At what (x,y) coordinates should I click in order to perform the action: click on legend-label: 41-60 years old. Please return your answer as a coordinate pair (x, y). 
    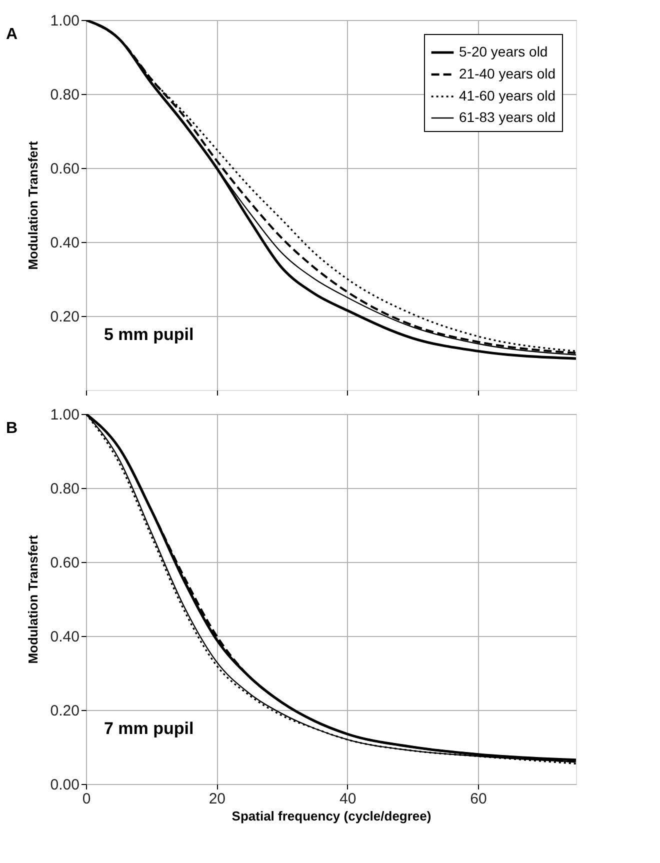
    Looking at the image, I should click on (507, 96).